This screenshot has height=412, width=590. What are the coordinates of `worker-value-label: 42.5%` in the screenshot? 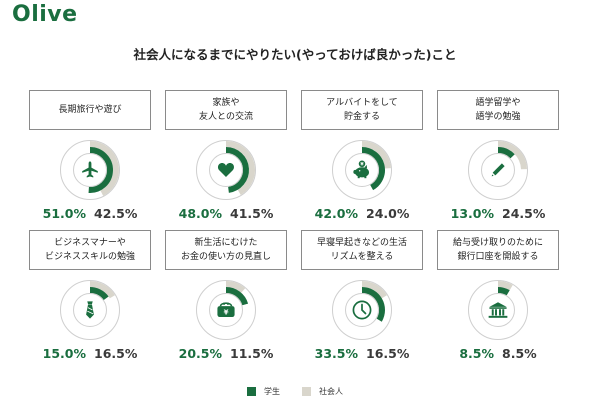 It's located at (116, 213).